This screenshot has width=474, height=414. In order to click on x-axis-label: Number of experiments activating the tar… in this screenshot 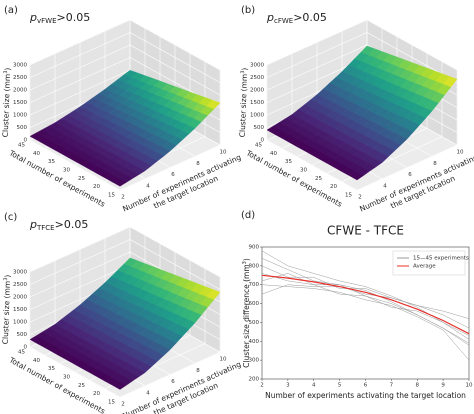, I will do `click(365, 395)`.